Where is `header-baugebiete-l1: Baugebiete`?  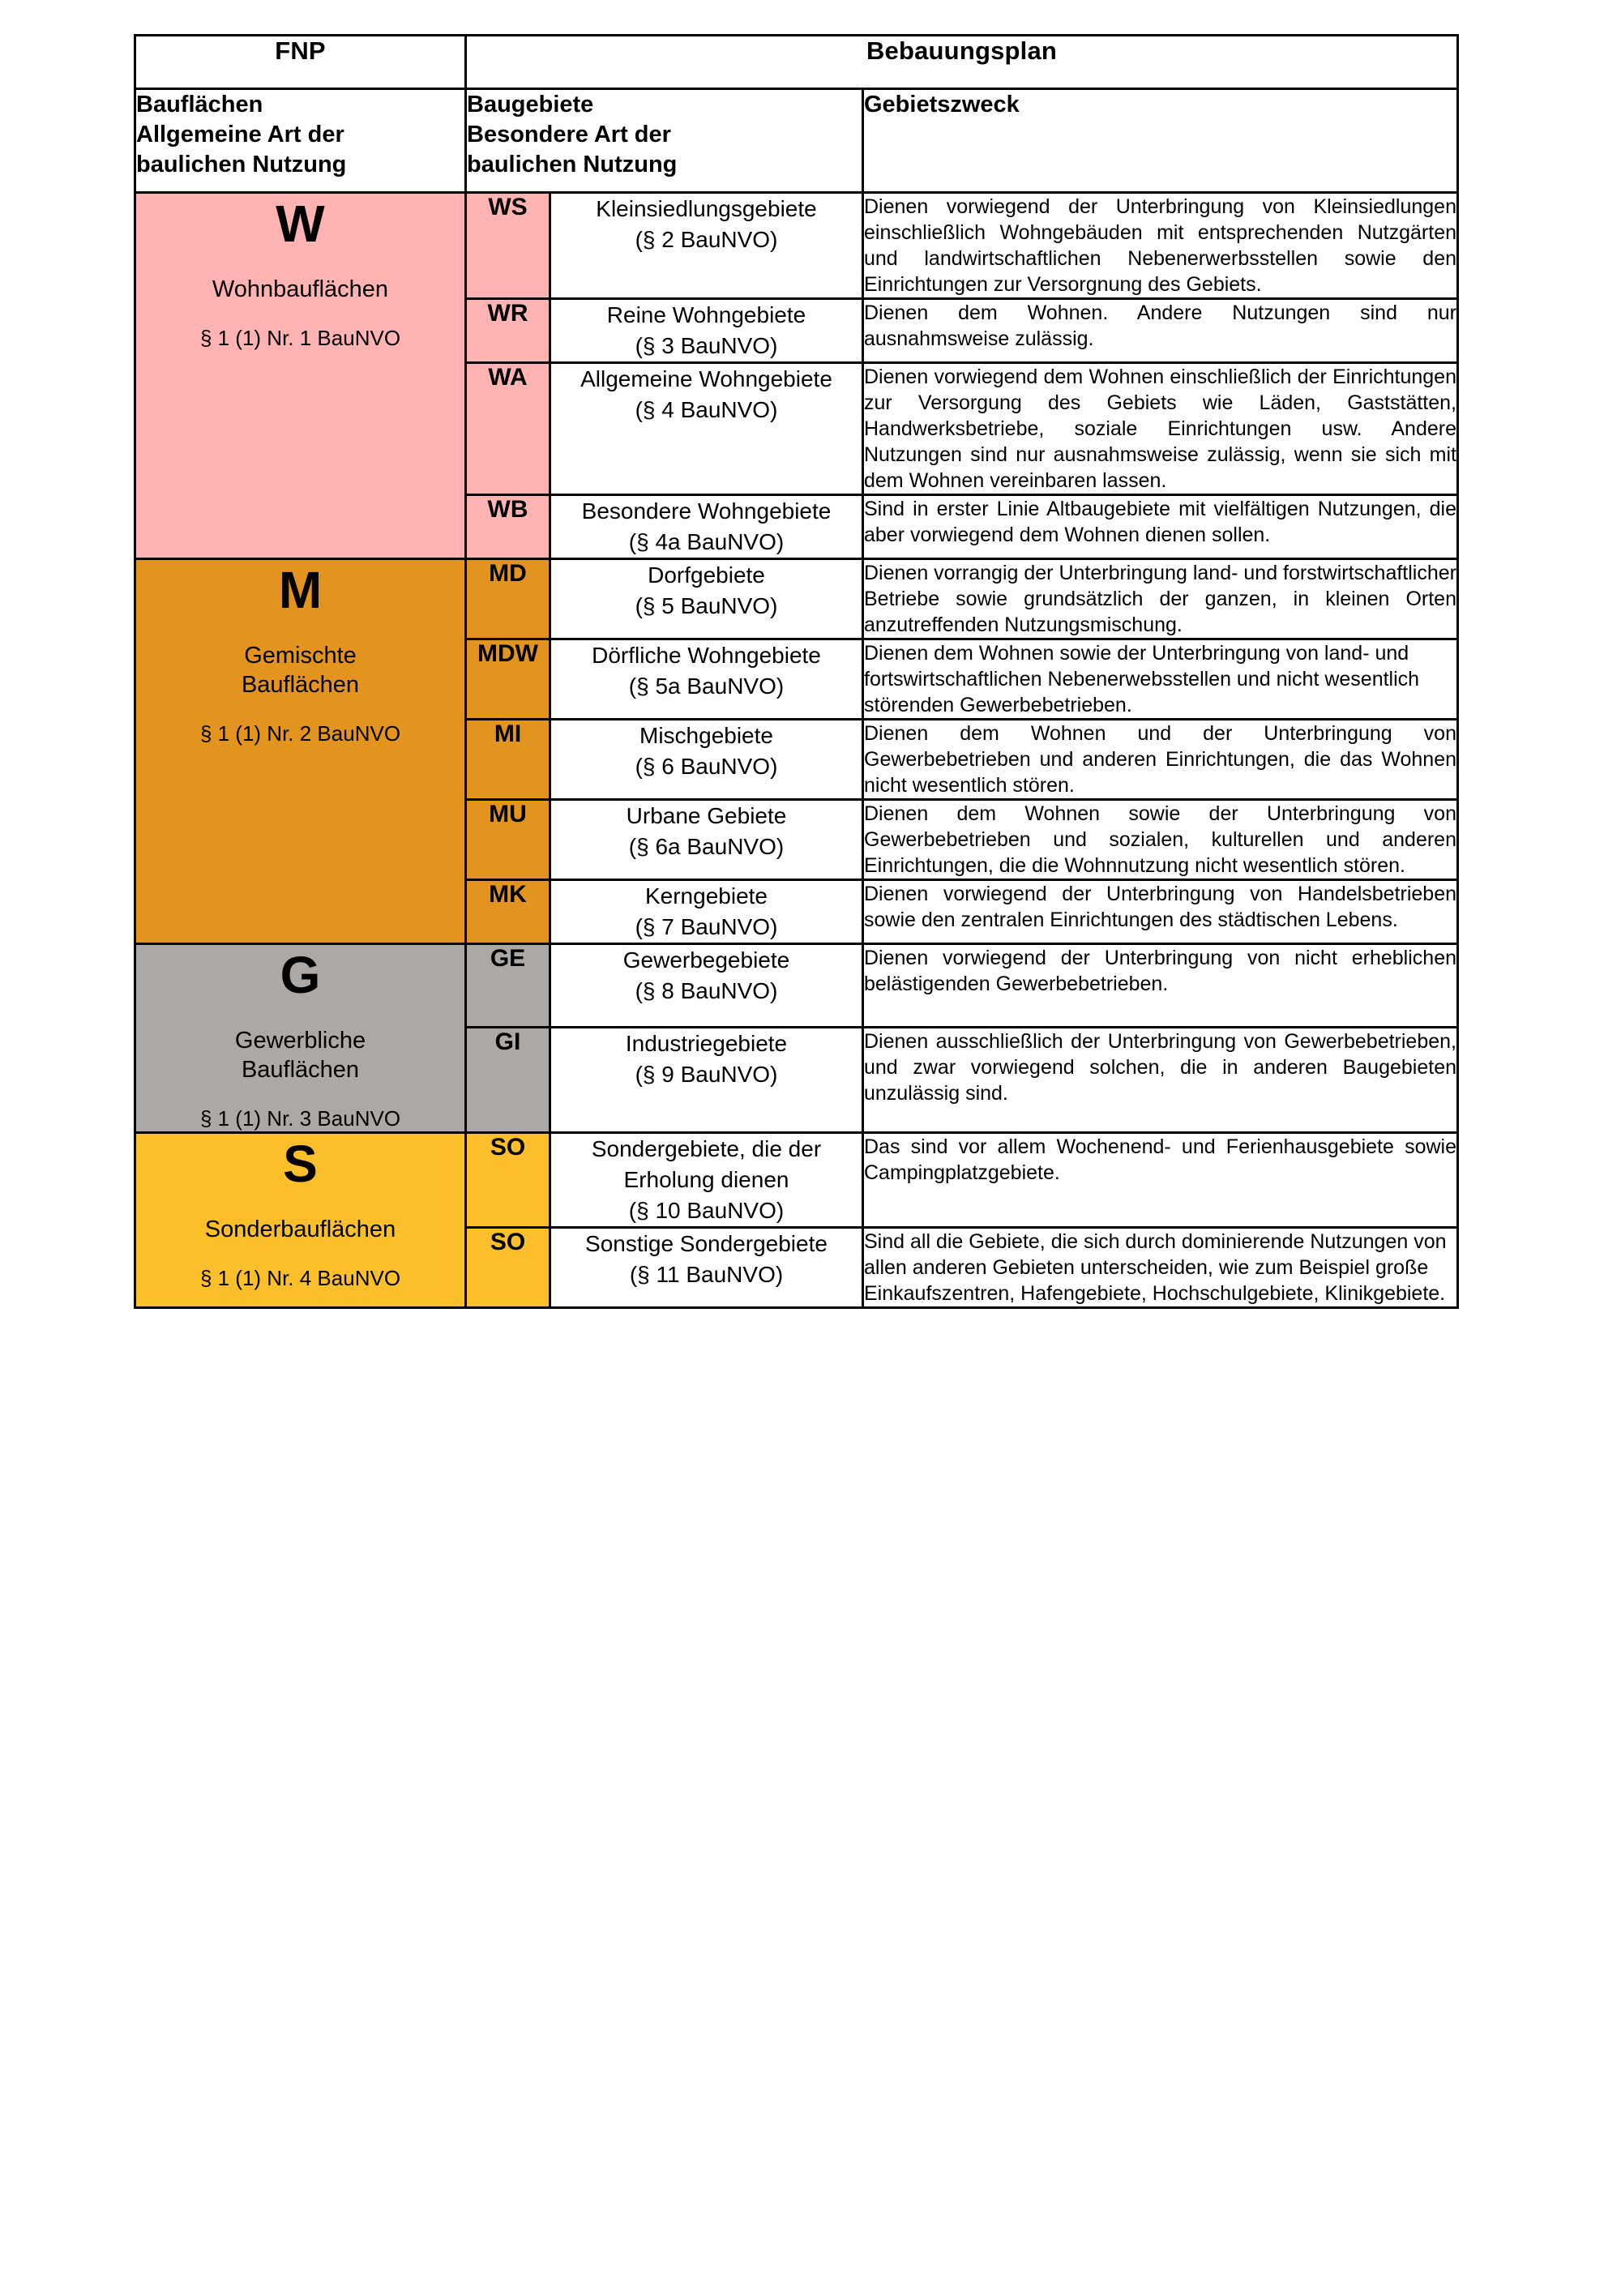
header-baugebiete-l1: Baugebiete is located at coordinates (530, 105).